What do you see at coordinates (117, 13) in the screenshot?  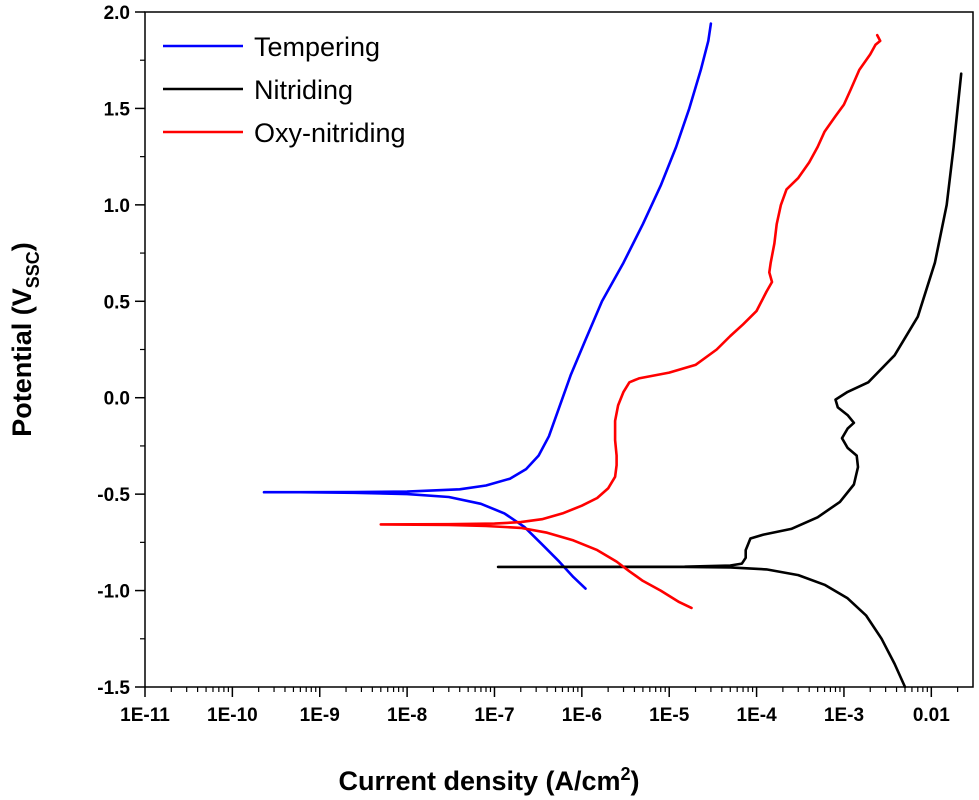 I see `y-tick-label: 2.0` at bounding box center [117, 13].